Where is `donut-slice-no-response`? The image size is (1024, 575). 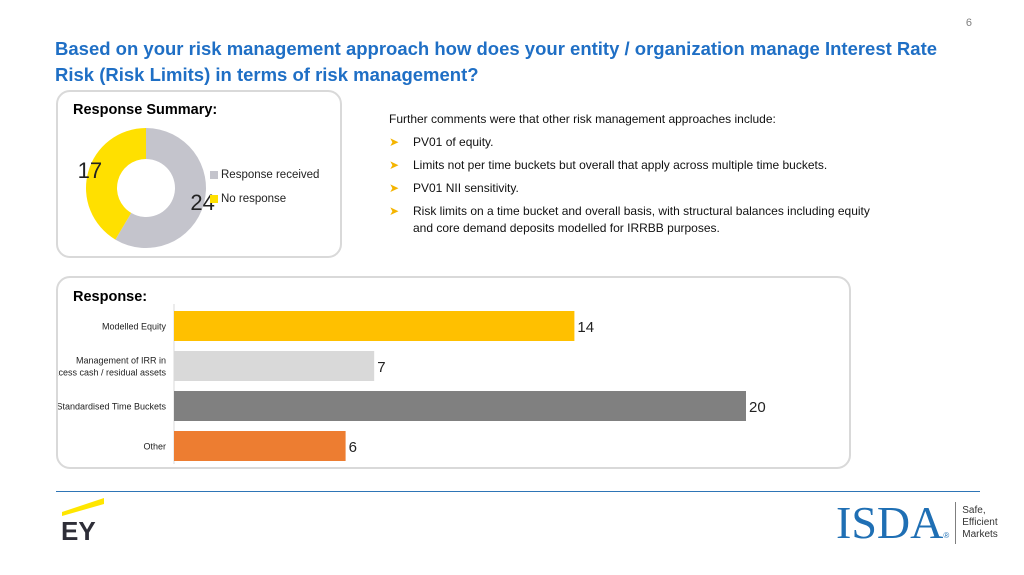
donut-slice-no-response is located at coordinates (115, 184).